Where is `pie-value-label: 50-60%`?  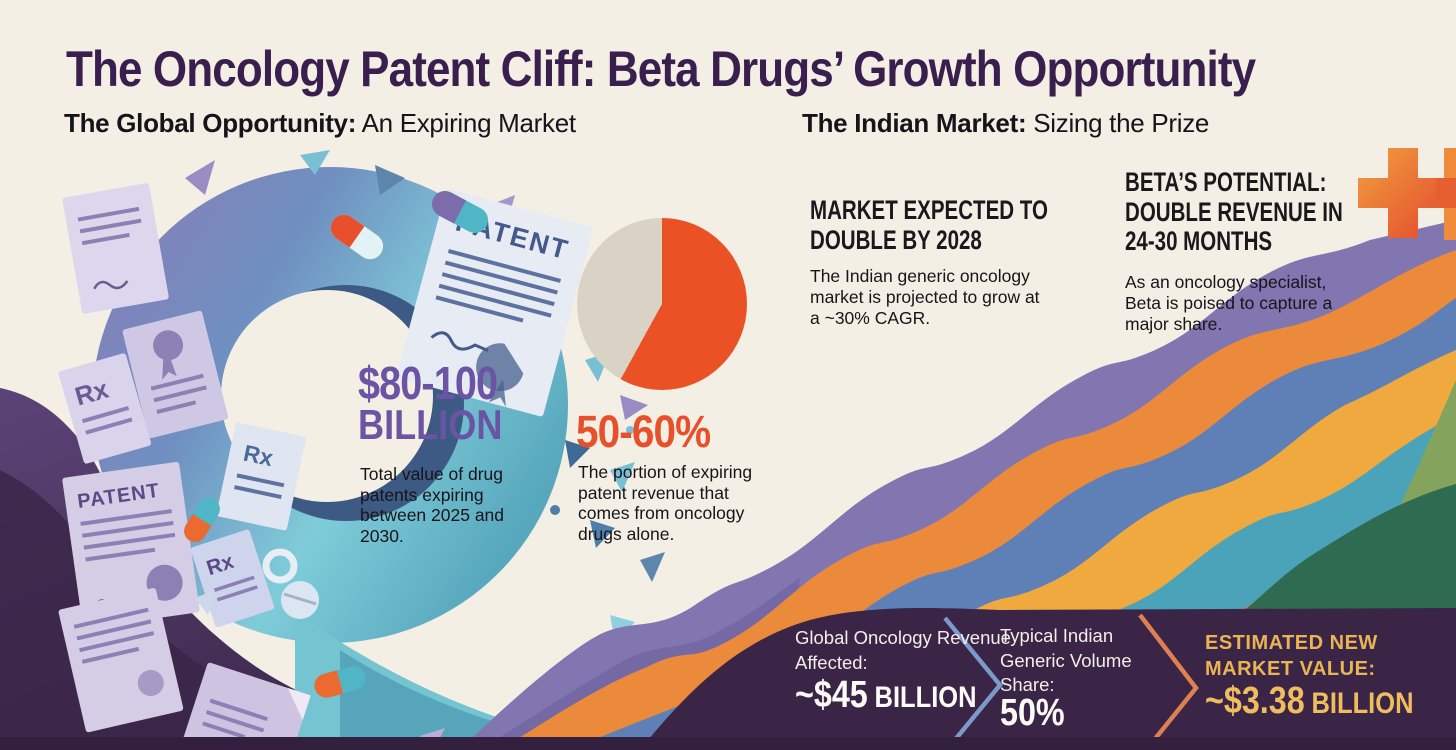 pie-value-label: 50-60% is located at coordinates (643, 431).